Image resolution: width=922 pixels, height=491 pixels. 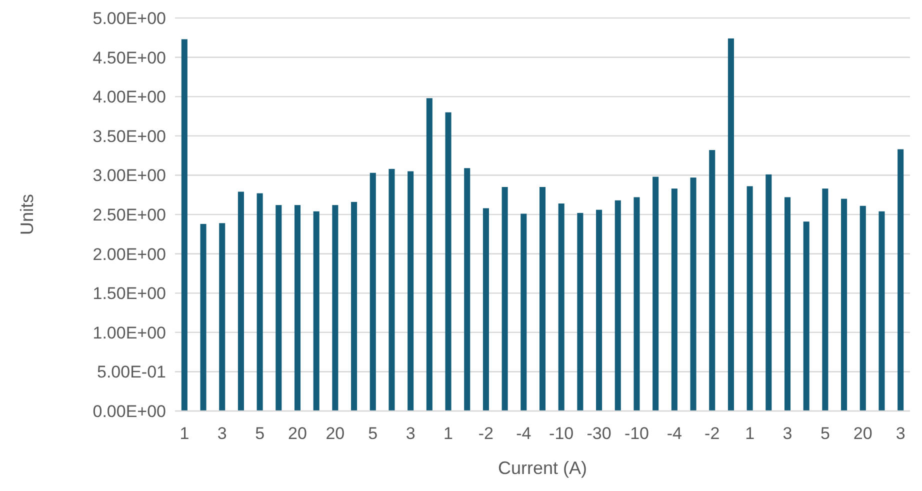 I want to click on y-tick-label: 2.50E+00, so click(x=129, y=214).